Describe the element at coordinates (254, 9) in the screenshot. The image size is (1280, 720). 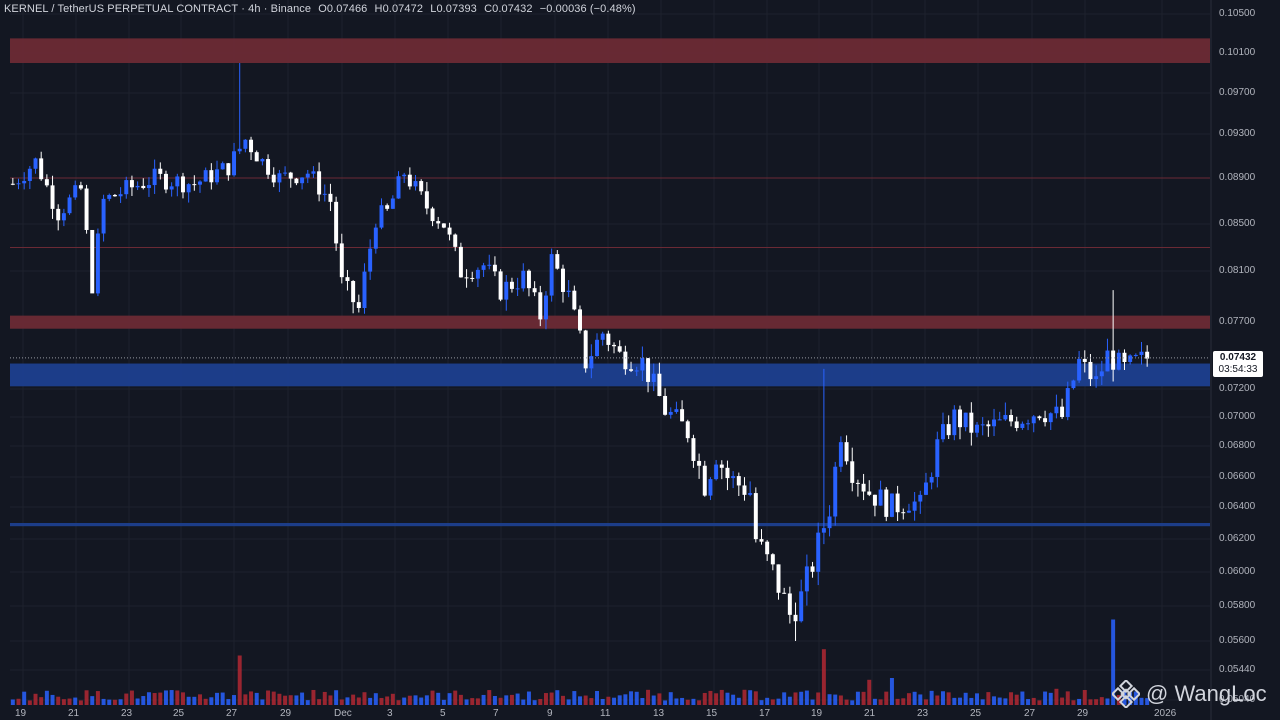
I see `interval: 4h` at that location.